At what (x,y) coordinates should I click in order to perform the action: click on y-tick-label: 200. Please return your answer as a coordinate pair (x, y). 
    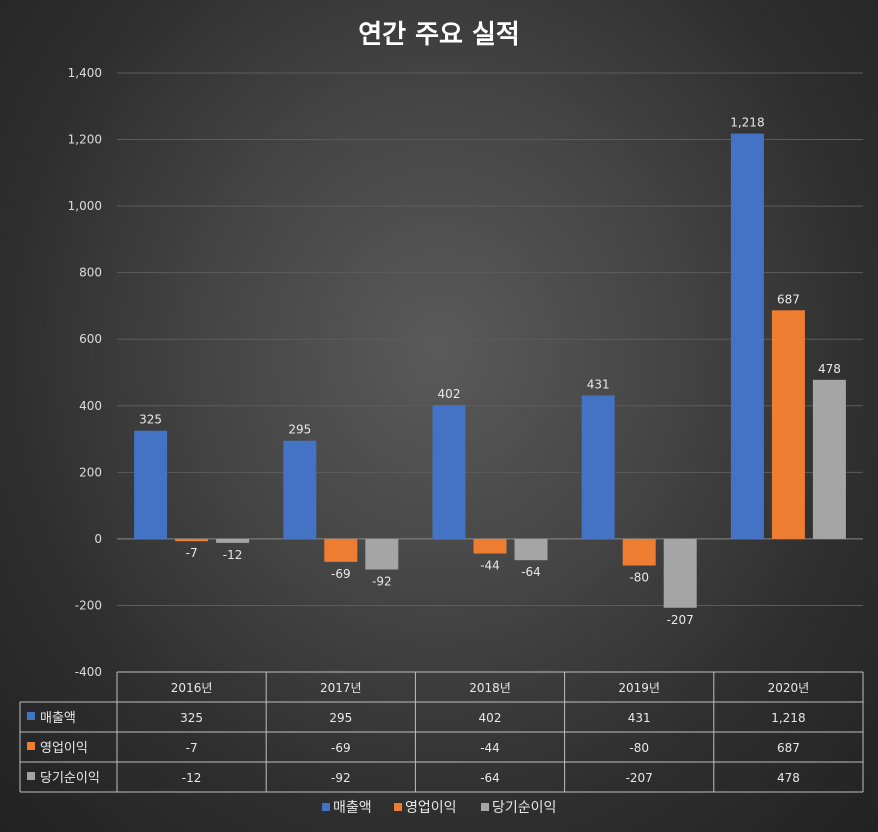
    Looking at the image, I should click on (90, 472).